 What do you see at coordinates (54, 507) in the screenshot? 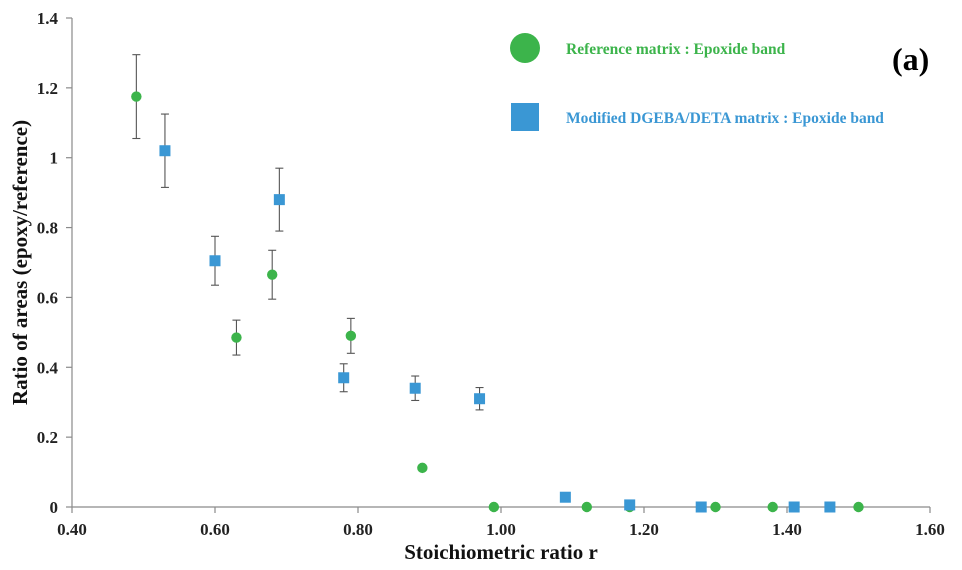
I see `y-tick-label: 0` at bounding box center [54, 507].